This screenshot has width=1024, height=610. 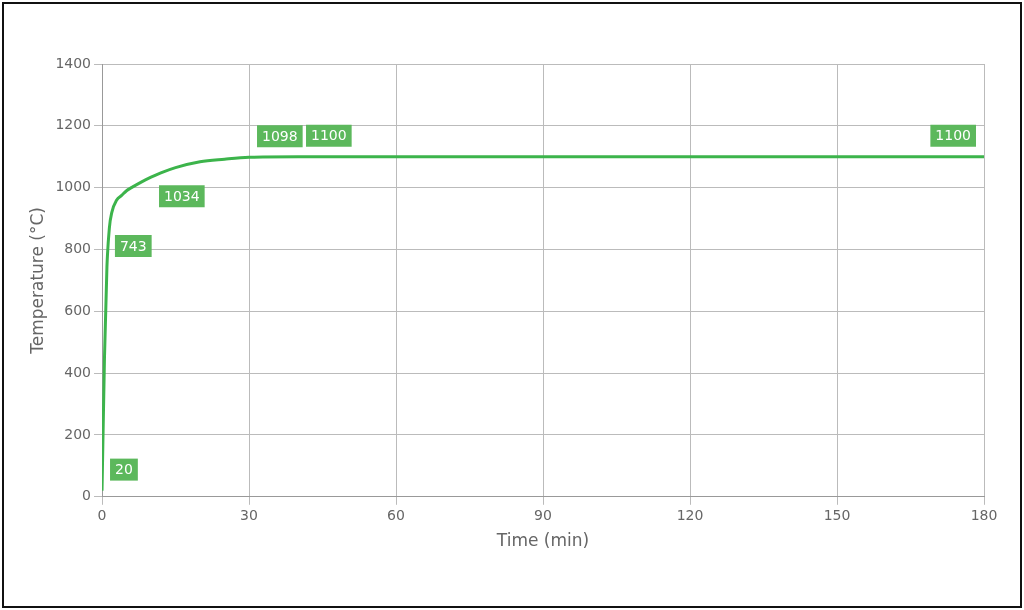 I want to click on x-tick-label: 120, so click(x=690, y=514).